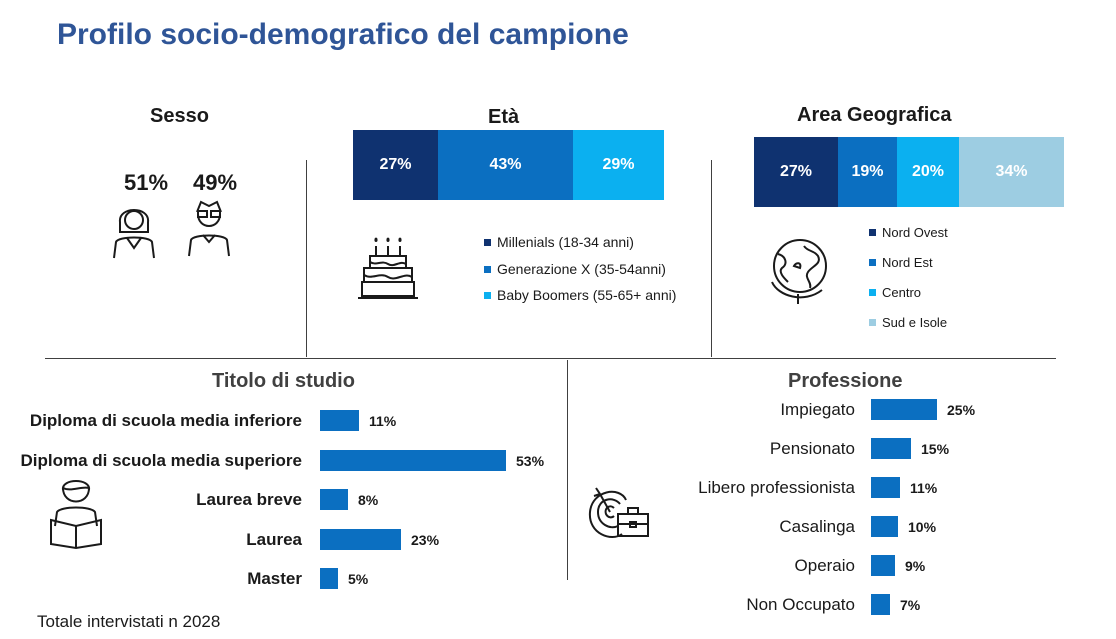  What do you see at coordinates (134, 234) in the screenshot?
I see `woman-icon` at bounding box center [134, 234].